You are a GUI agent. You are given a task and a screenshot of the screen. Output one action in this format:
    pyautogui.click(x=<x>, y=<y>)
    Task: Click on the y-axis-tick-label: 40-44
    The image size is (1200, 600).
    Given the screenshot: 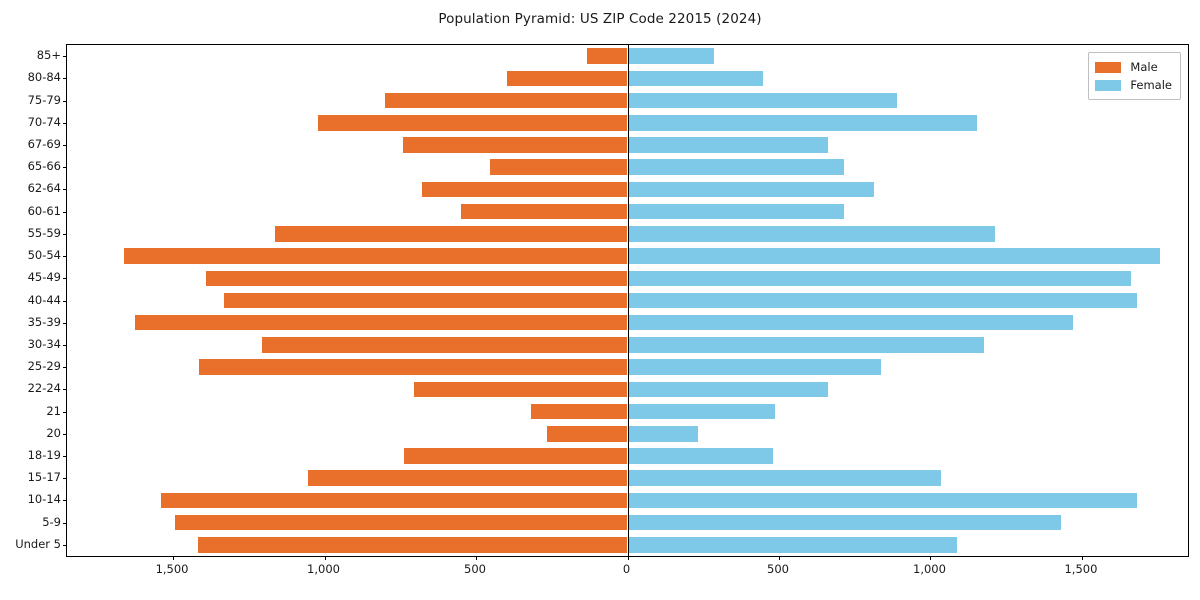 What is the action you would take?
    pyautogui.click(x=44, y=299)
    